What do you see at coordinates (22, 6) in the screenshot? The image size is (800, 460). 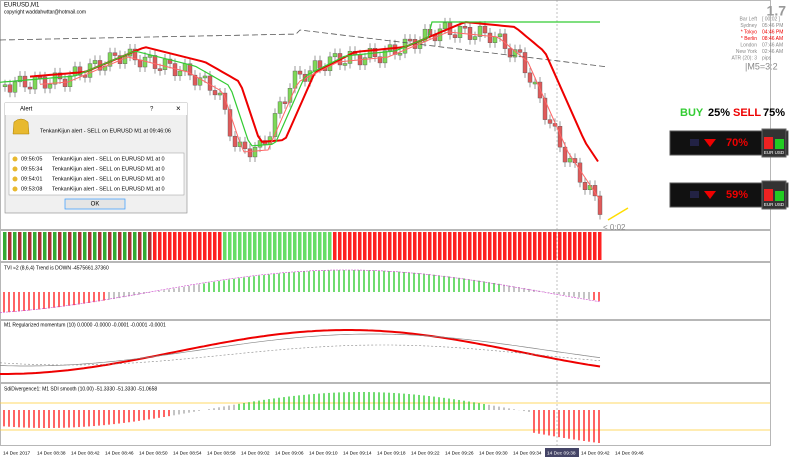 I see `symbol: EURUSD,M1` at bounding box center [22, 6].